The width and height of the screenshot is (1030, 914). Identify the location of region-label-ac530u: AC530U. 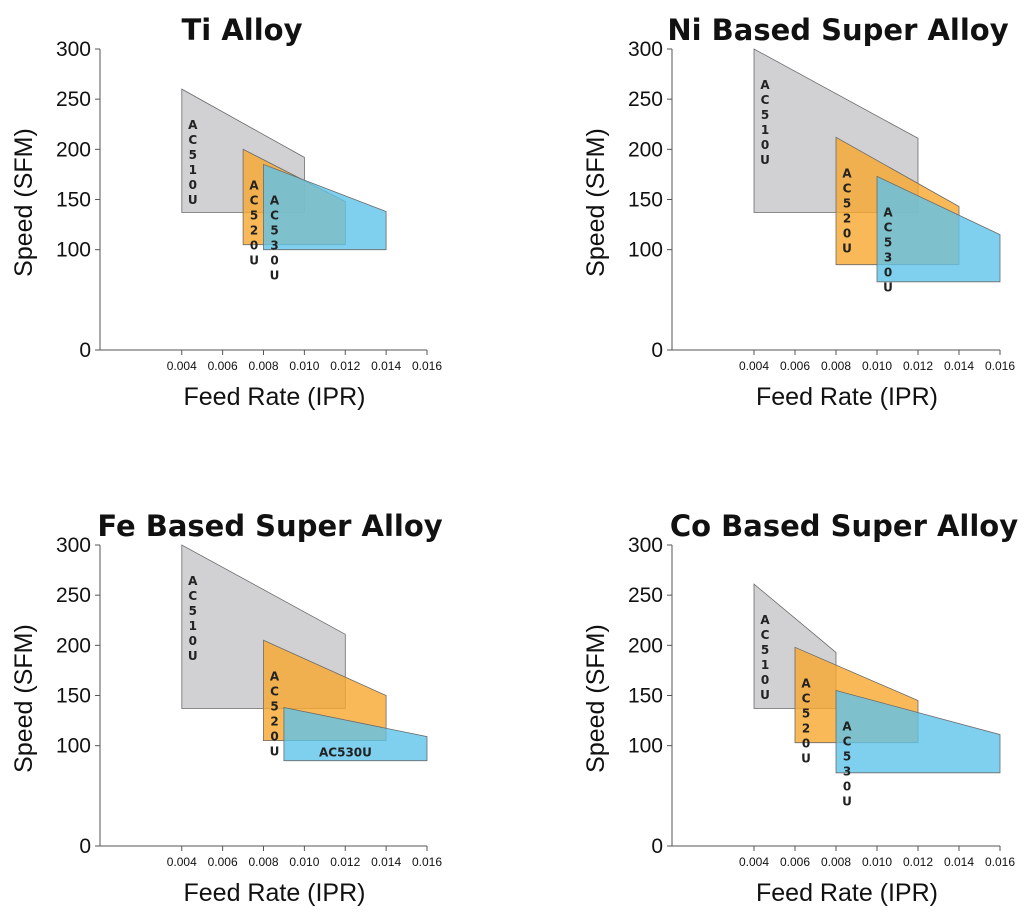
(345, 753).